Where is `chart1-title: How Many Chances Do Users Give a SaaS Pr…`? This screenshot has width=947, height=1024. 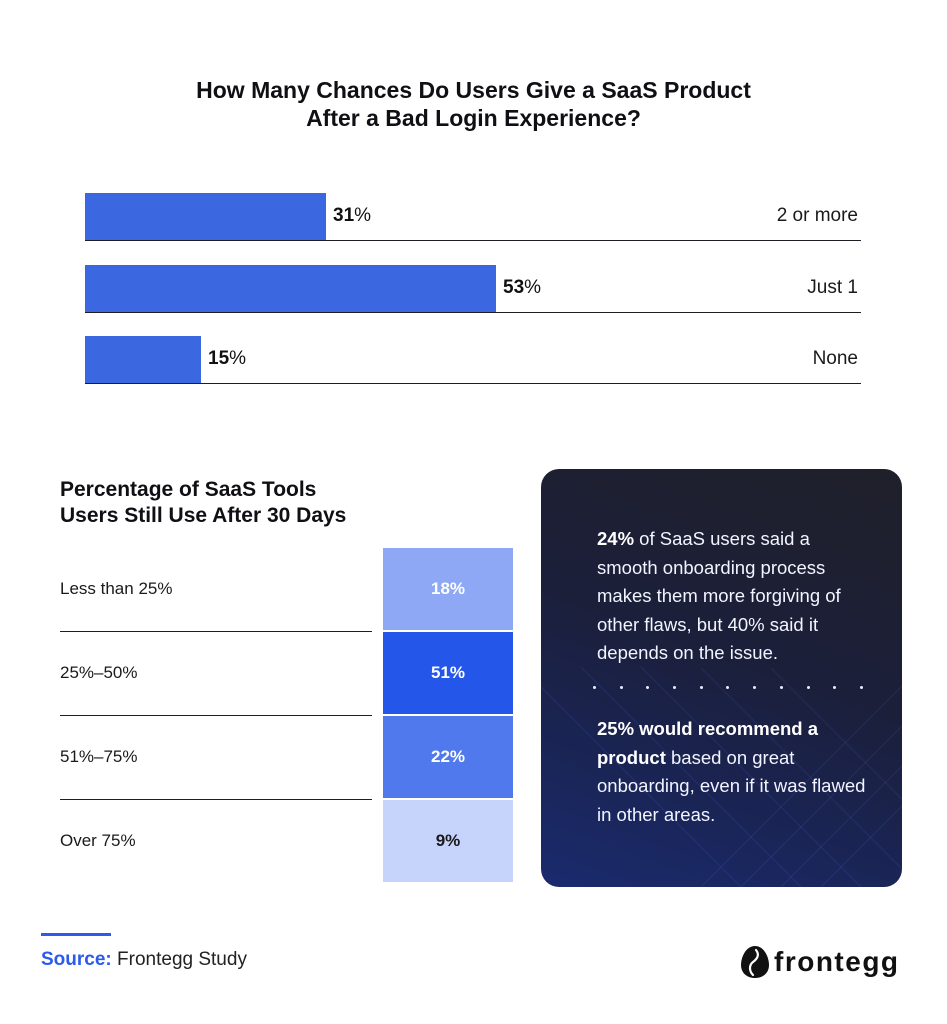
chart1-title: How Many Chances Do Users Give a SaaS Pr… is located at coordinates (473, 104).